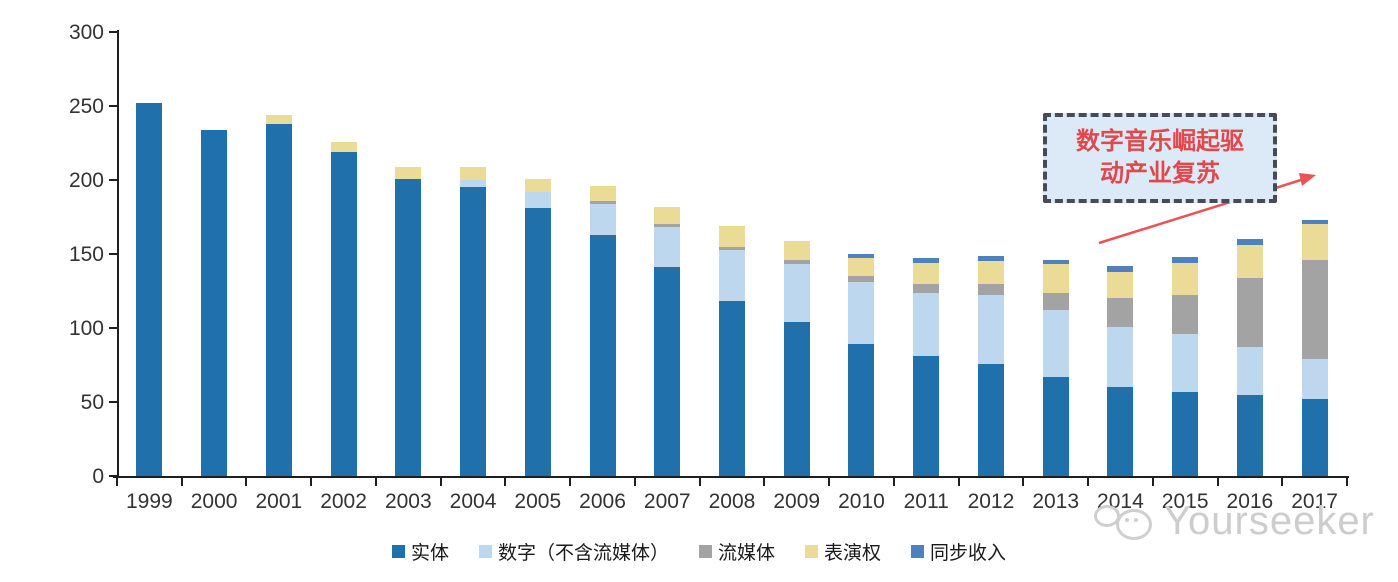 This screenshot has width=1398, height=582. Describe the element at coordinates (1314, 501) in the screenshot. I see `x-tick-label-2017: 2017` at that location.